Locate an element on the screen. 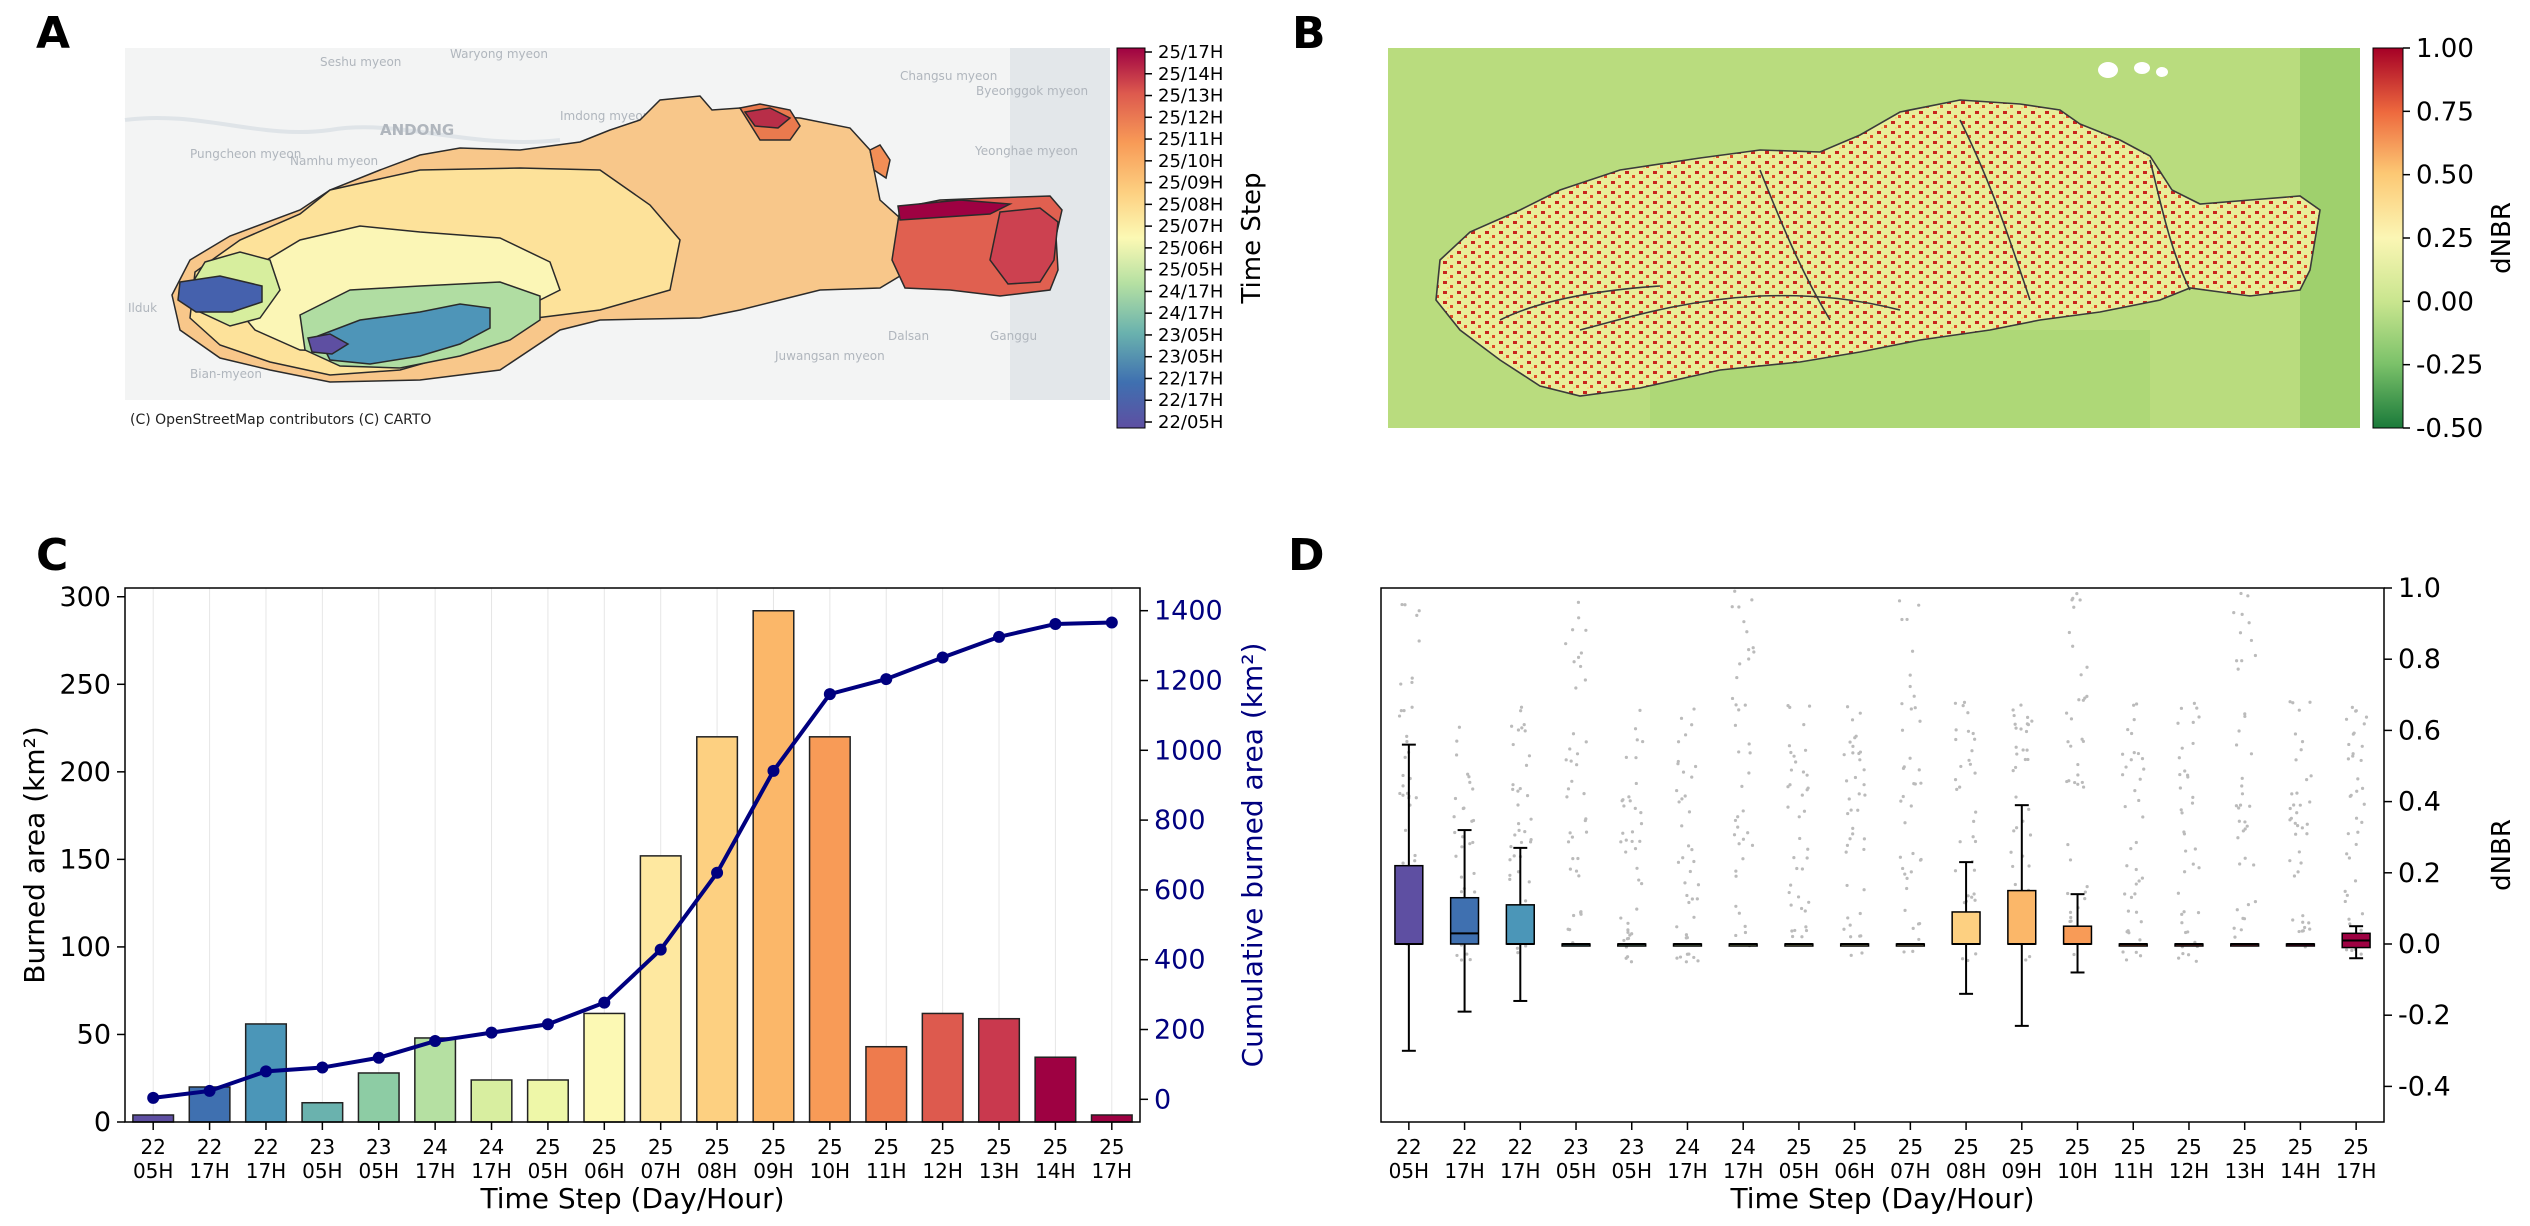  y2-axis-label: Cumulative burned area (km²) is located at coordinates (1252, 855).